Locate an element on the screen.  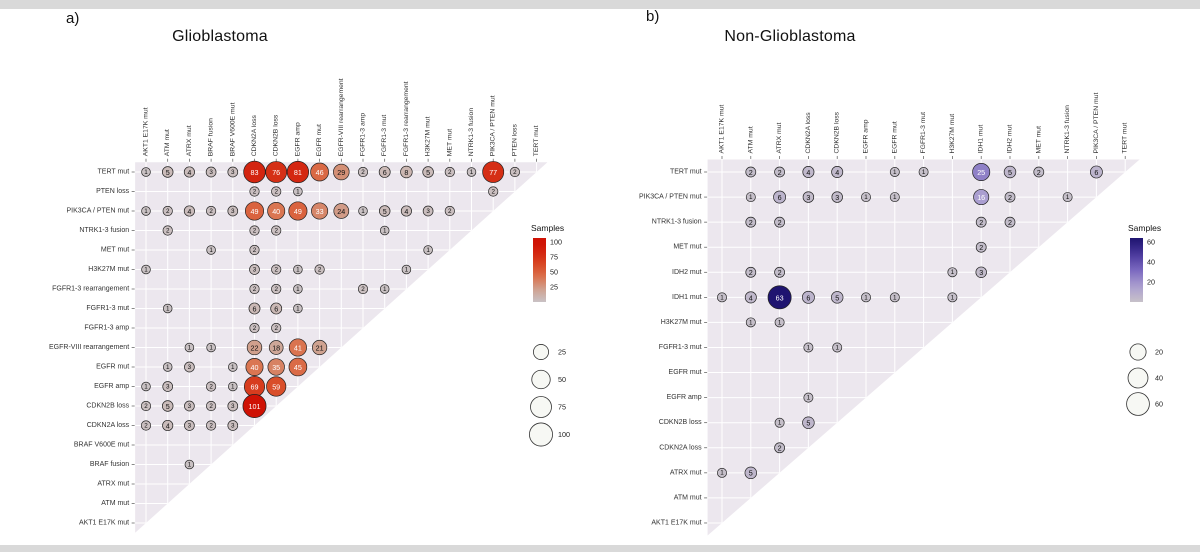
legend-size-tick-label: 50 is located at coordinates (562, 379).